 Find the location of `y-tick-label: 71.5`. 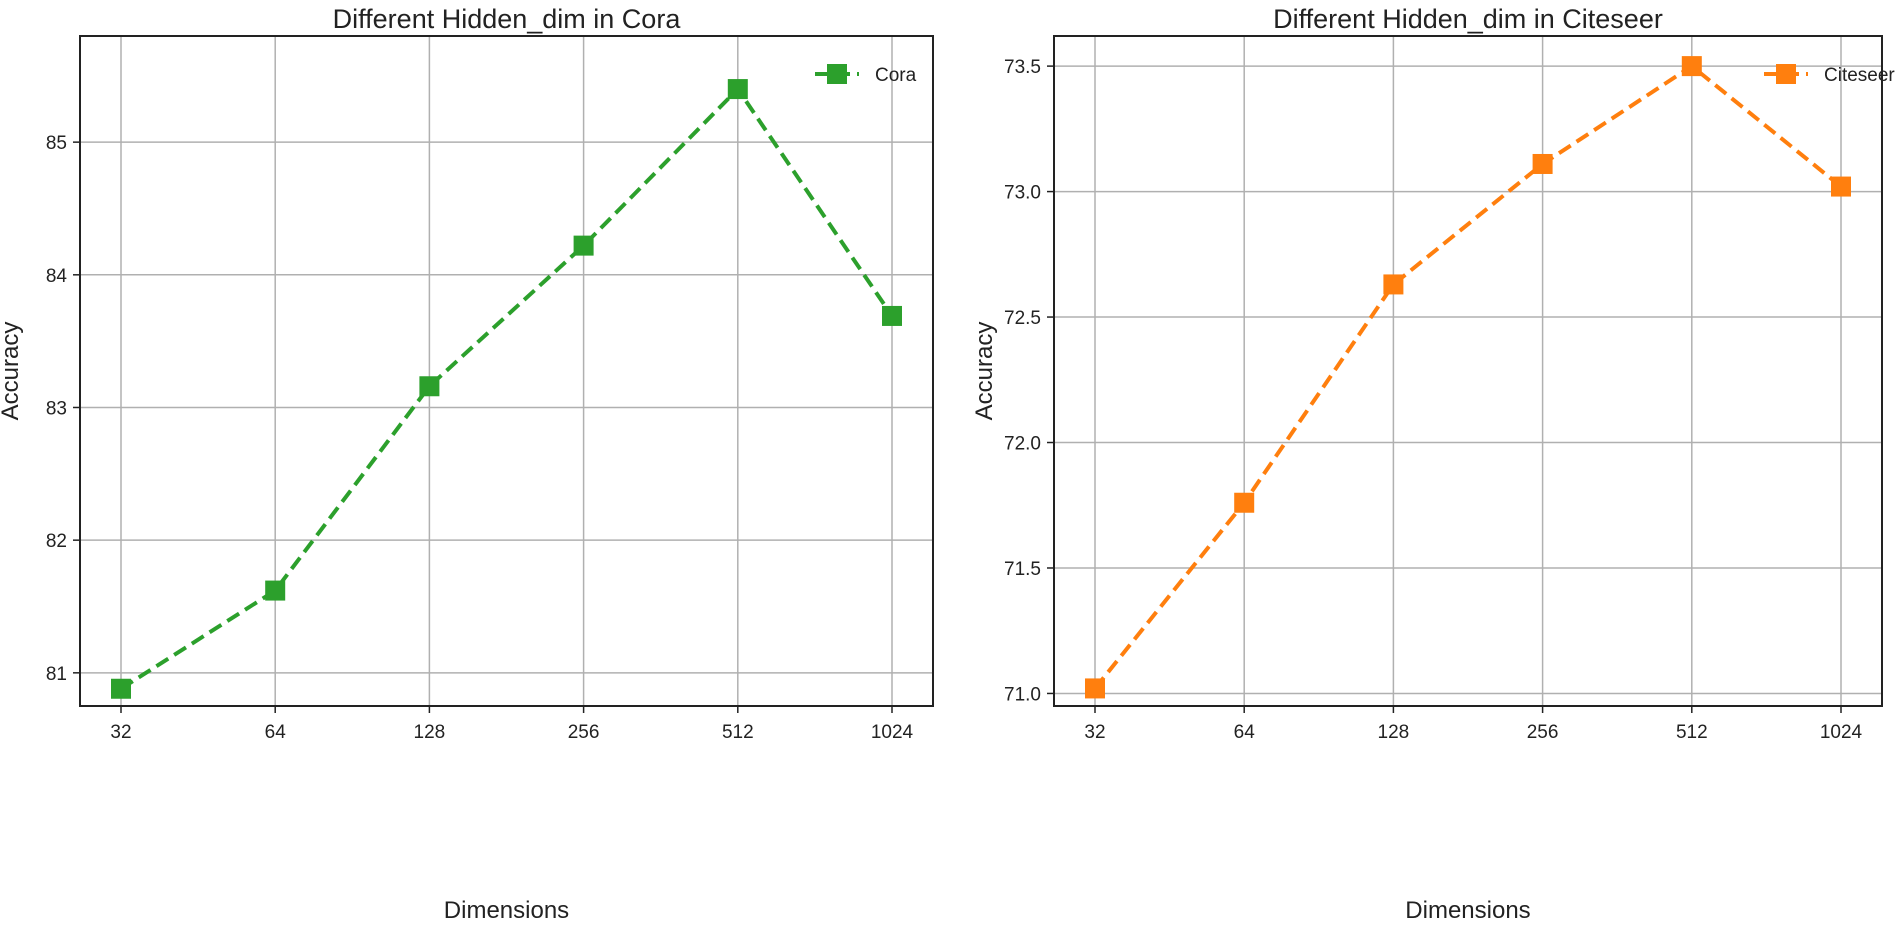

y-tick-label: 71.5 is located at coordinates (1022, 569).